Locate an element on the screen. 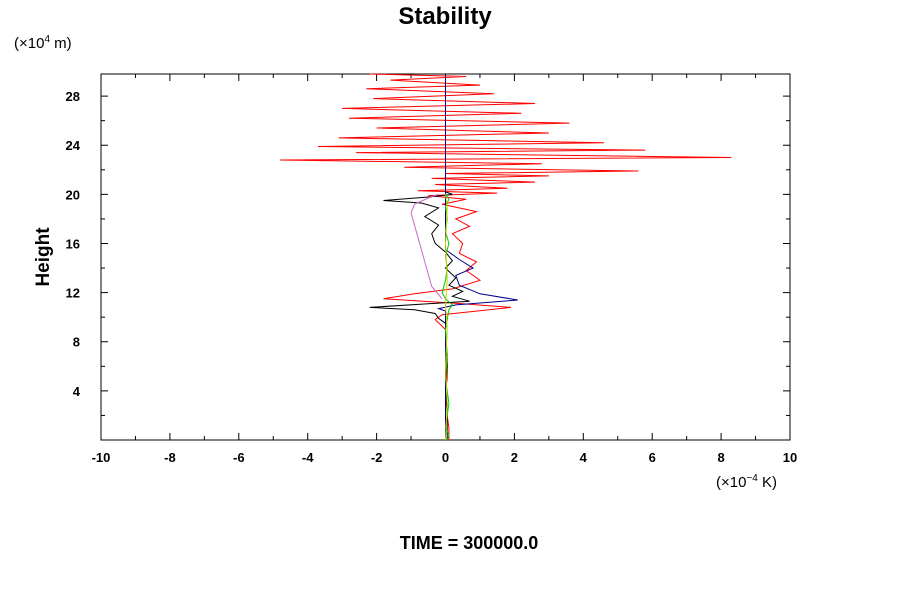 The height and width of the screenshot is (600, 900). x-tick-label: 2 is located at coordinates (514, 457).